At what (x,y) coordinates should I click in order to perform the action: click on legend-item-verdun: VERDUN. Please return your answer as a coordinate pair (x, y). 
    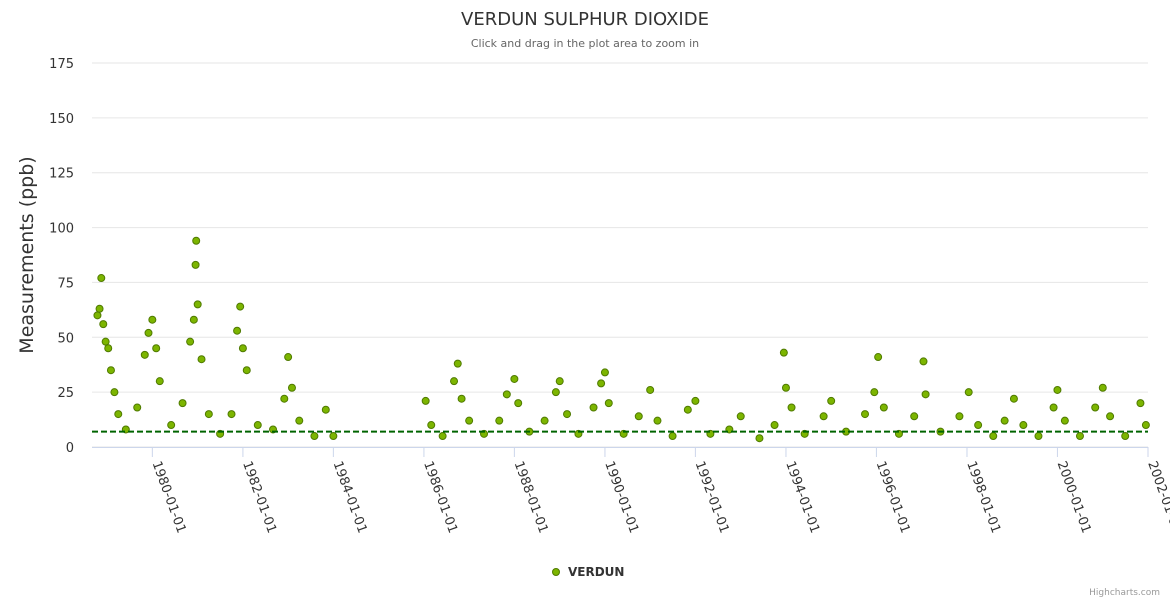
    Looking at the image, I should click on (596, 572).